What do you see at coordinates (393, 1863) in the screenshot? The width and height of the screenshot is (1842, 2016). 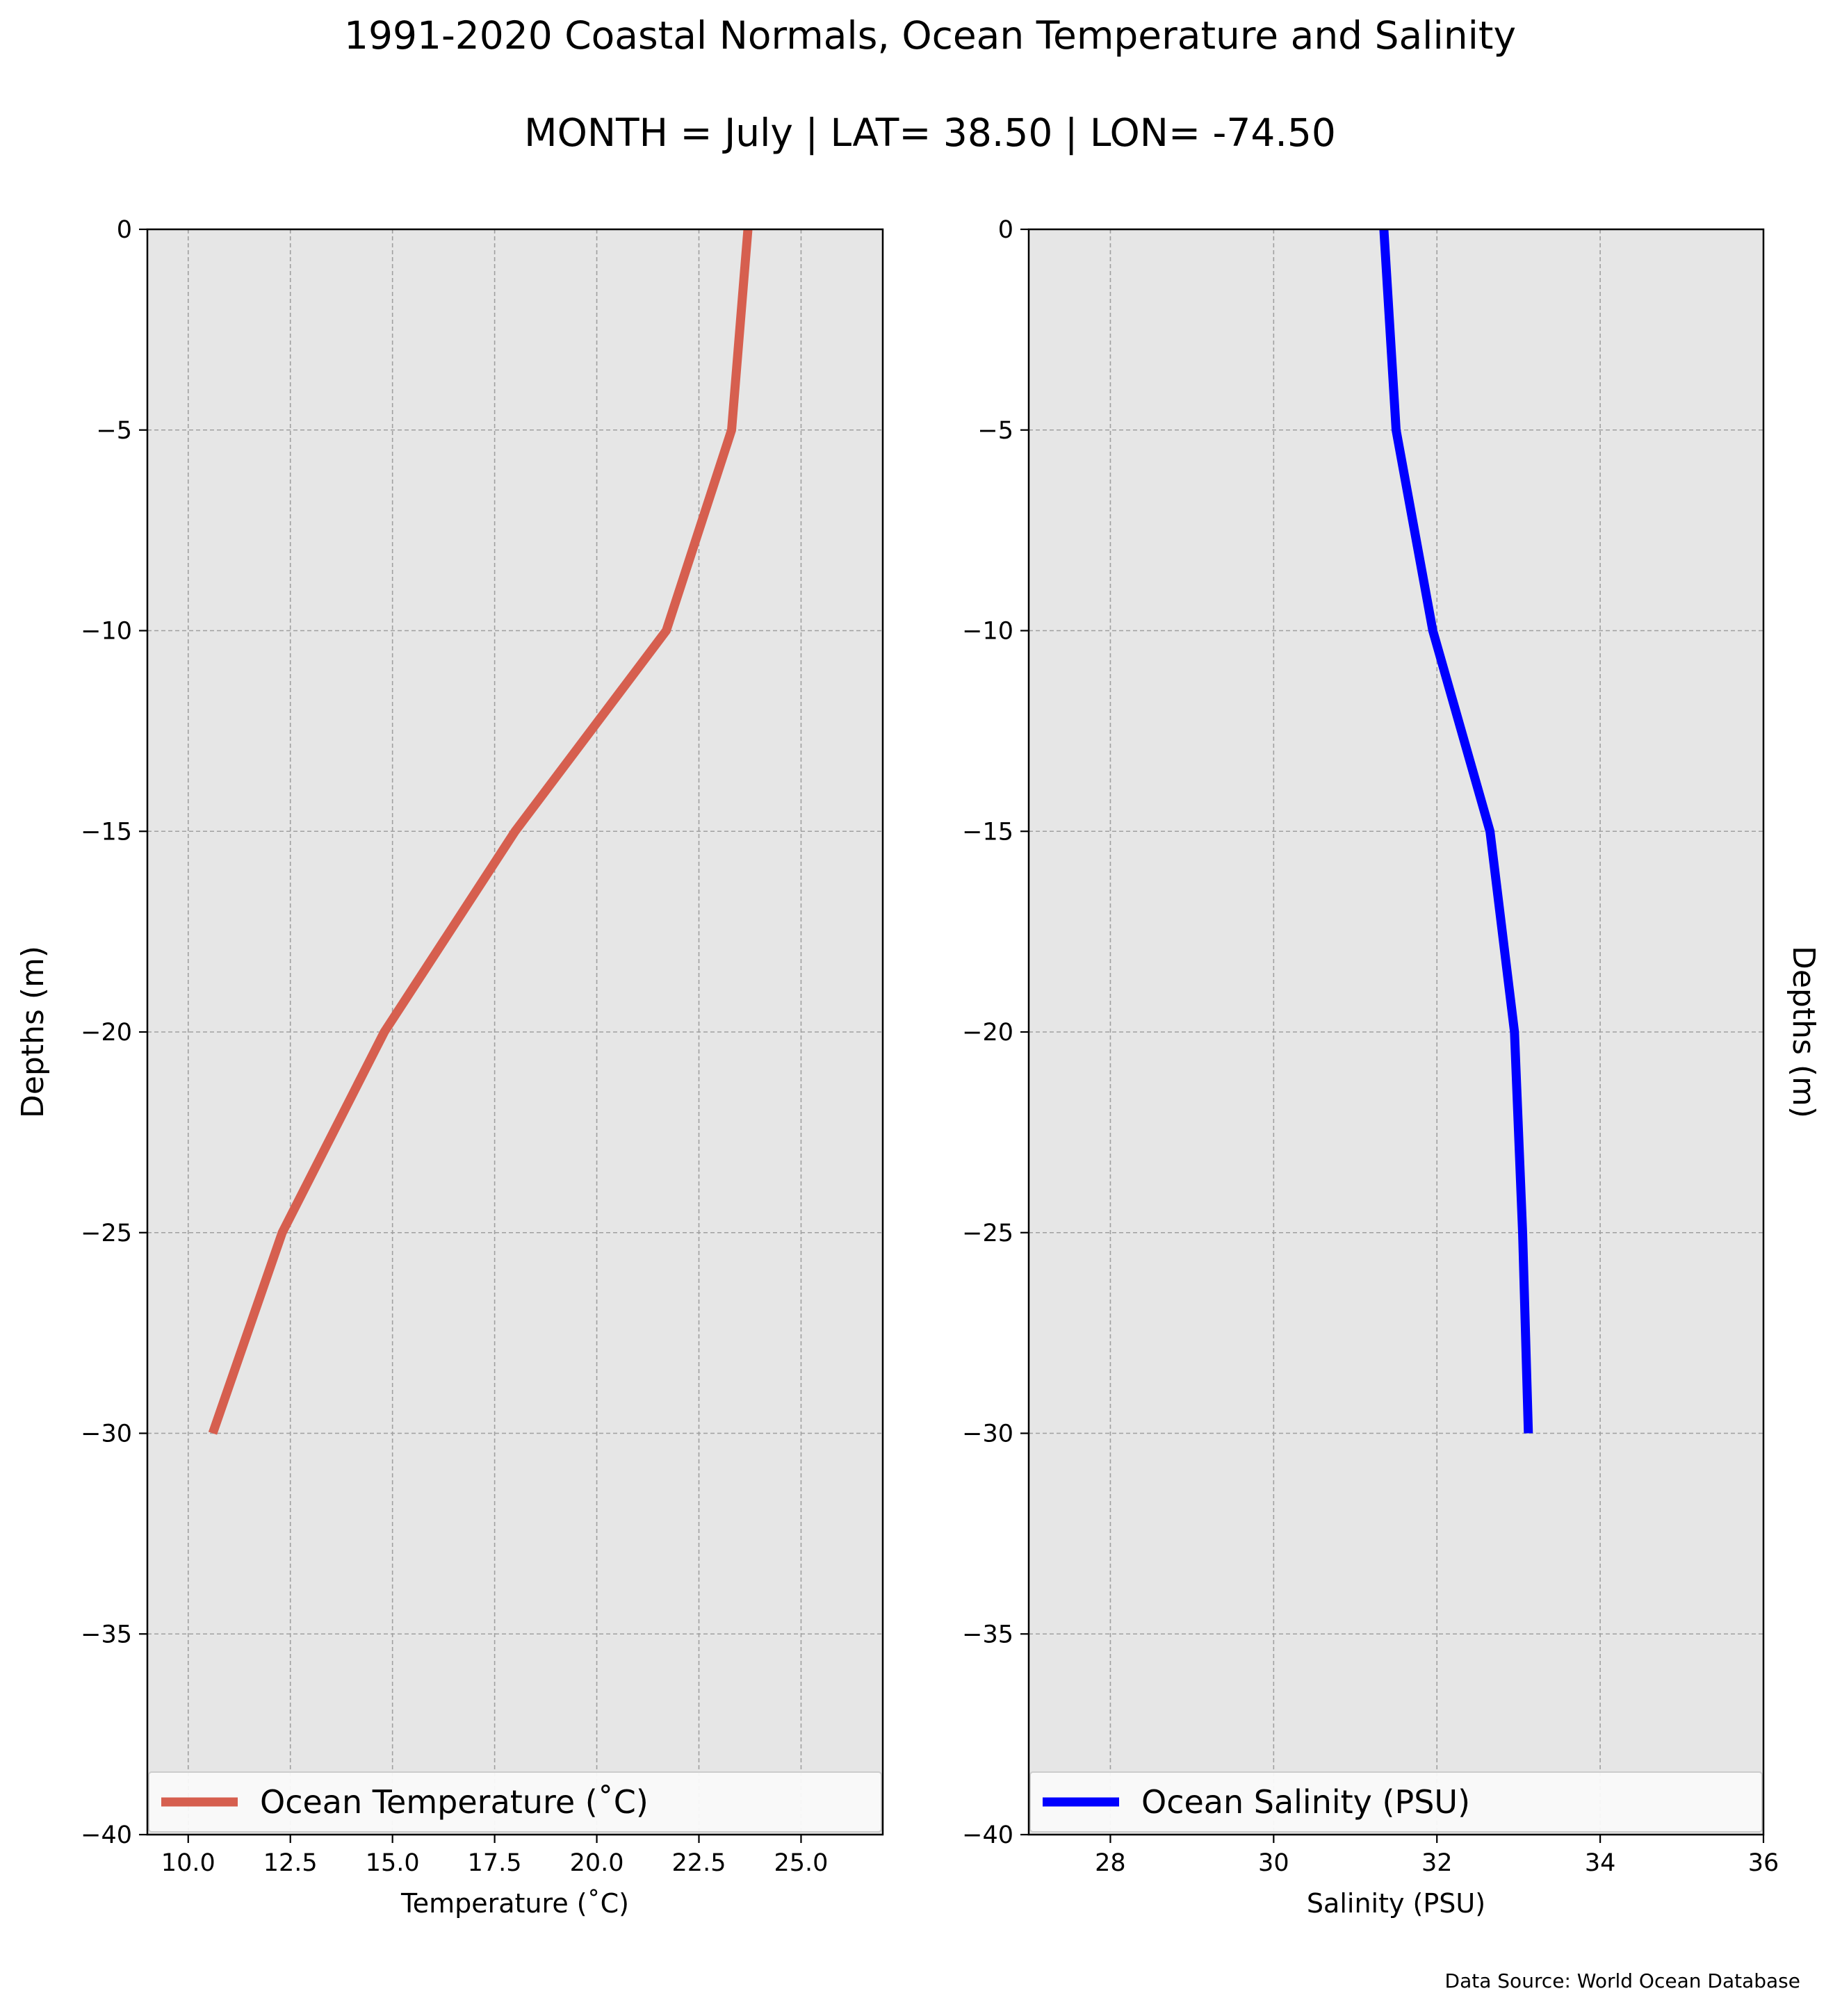 I see `x-tick-label: 15.0` at bounding box center [393, 1863].